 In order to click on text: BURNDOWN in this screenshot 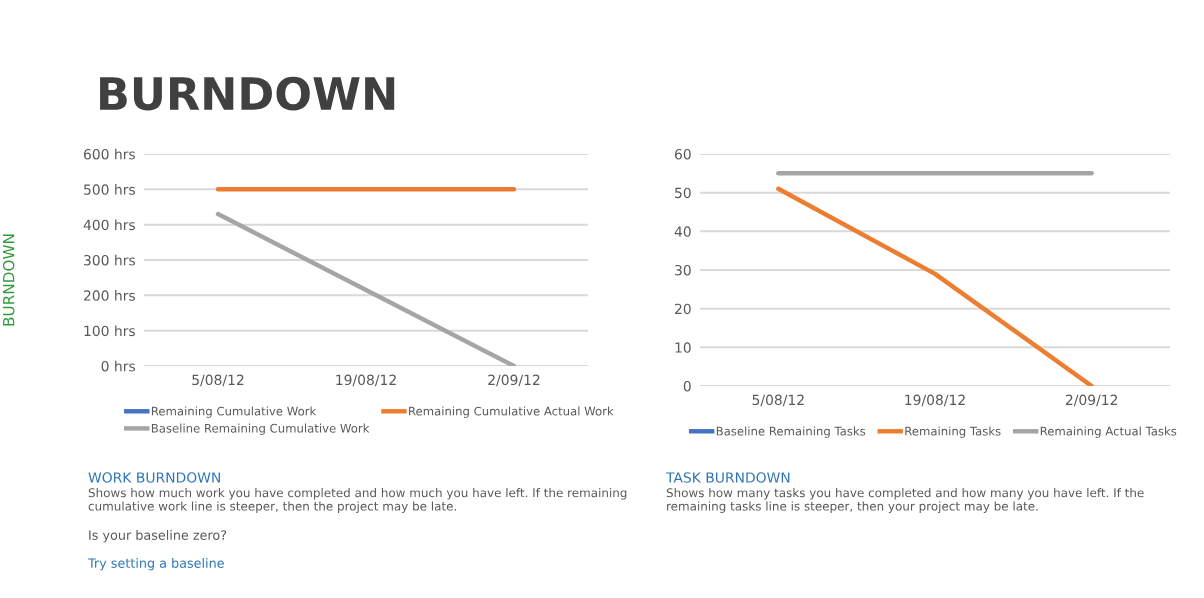, I will do `click(247, 93)`.